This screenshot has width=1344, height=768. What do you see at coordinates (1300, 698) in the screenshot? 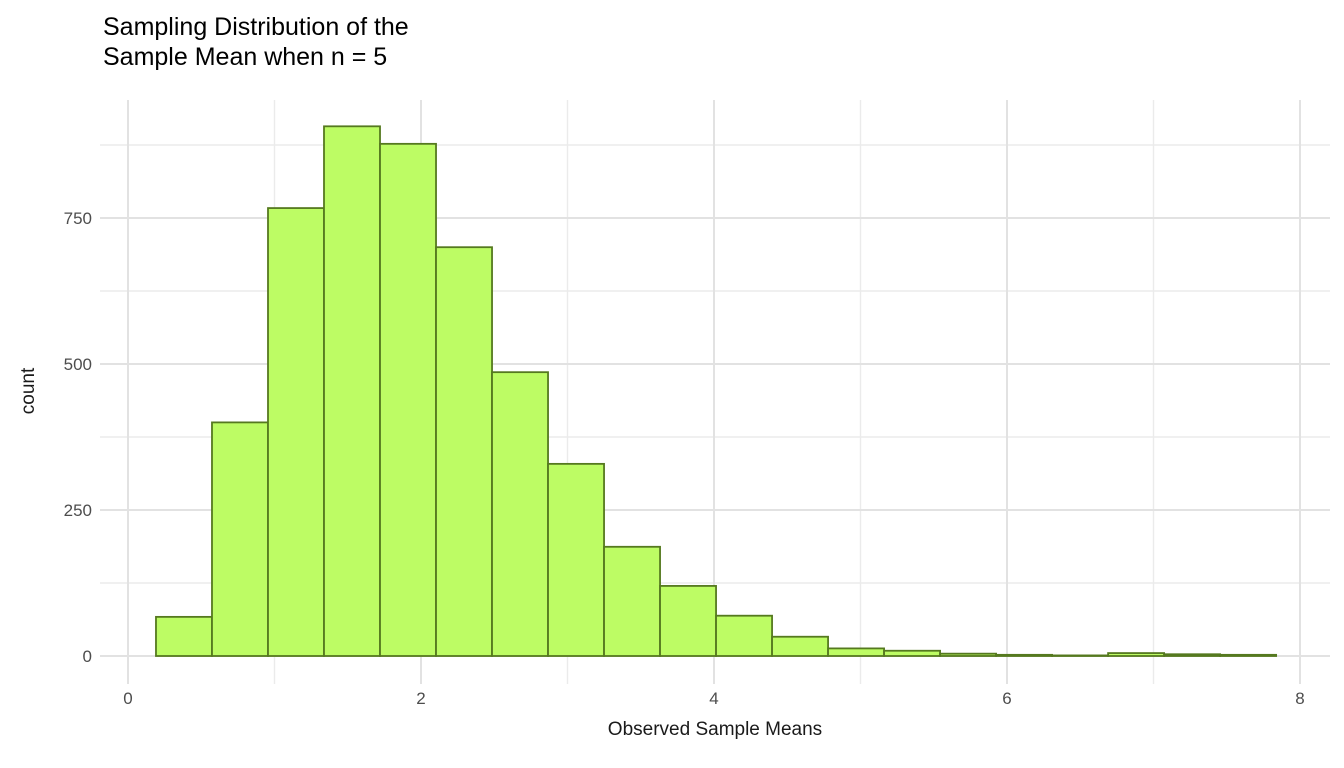
I see `x-tick-label: 8` at bounding box center [1300, 698].